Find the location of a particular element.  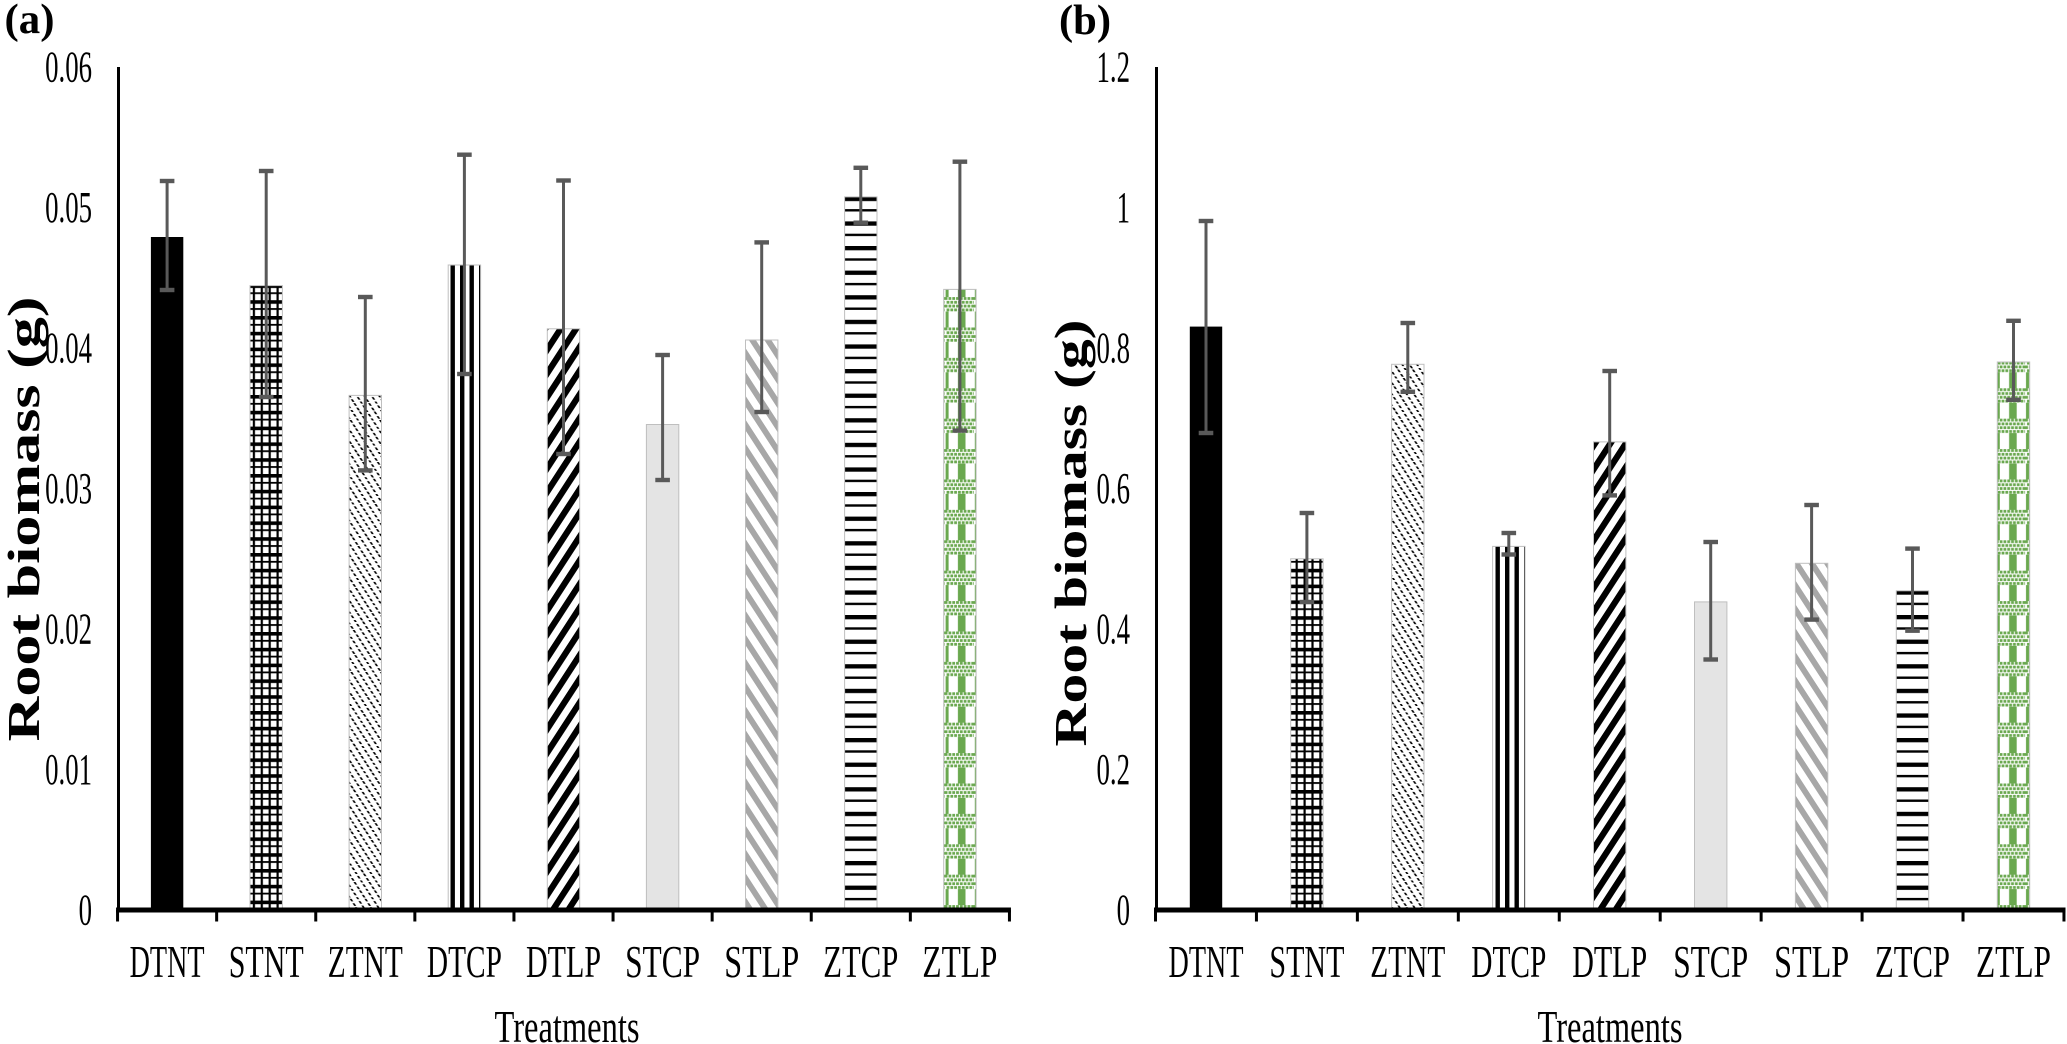

svg-text: 0.05 is located at coordinates (68, 207).